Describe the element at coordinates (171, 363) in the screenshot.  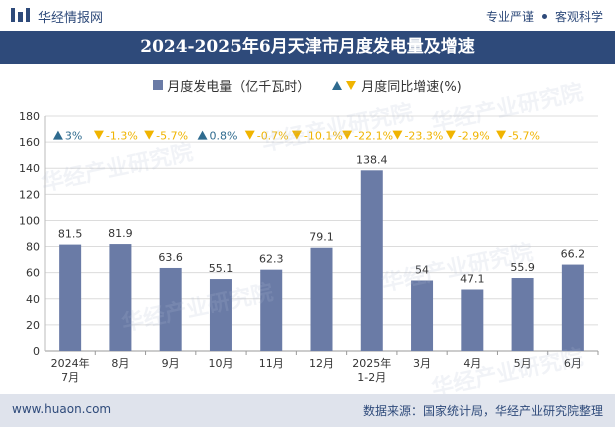
I see `x-tick-label: 9月` at that location.